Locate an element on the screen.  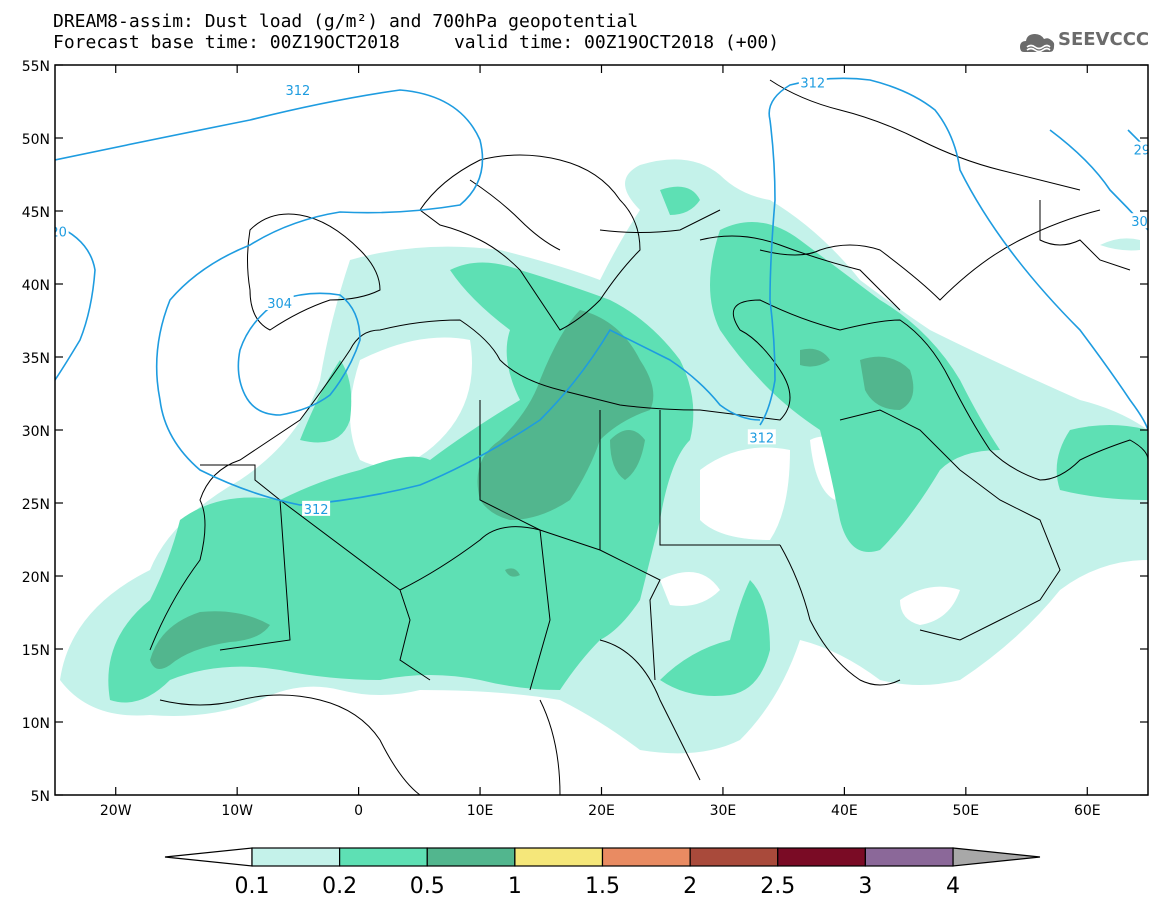
lon-label: 10E is located at coordinates (480, 811).